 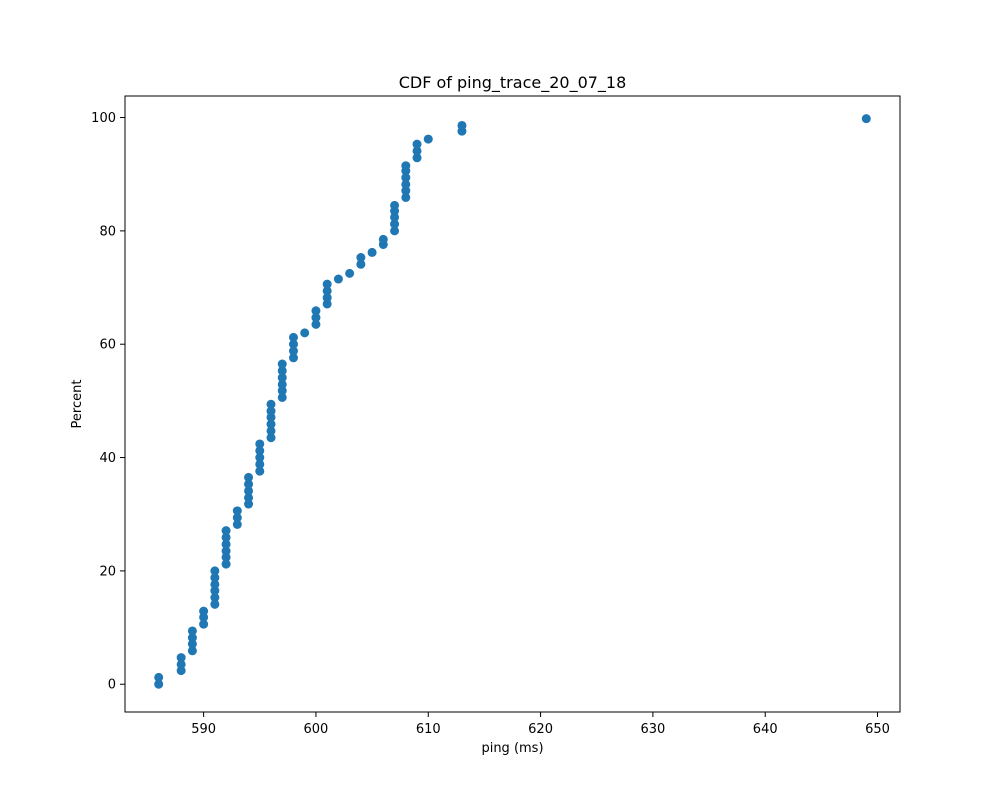 I want to click on y-tick-label-100: 100, so click(x=103, y=118).